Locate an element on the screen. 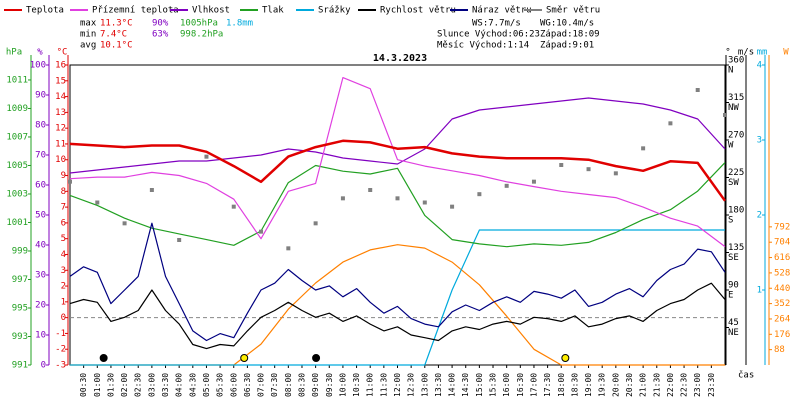 Image resolution: width=800 pixels, height=400 pixels. axis-unit: % is located at coordinates (40, 53).